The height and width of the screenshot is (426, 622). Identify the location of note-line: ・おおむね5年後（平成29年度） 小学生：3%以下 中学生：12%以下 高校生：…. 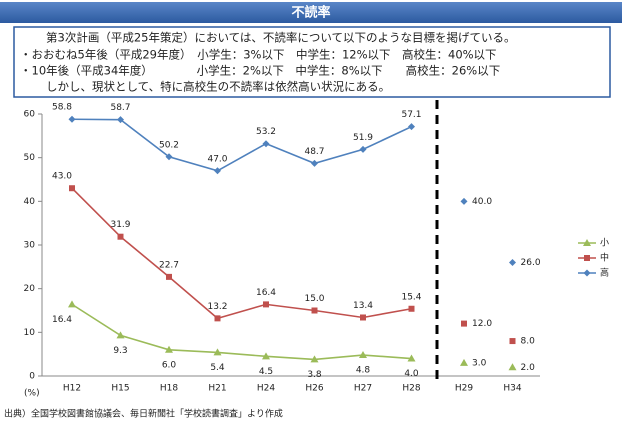
(258, 55).